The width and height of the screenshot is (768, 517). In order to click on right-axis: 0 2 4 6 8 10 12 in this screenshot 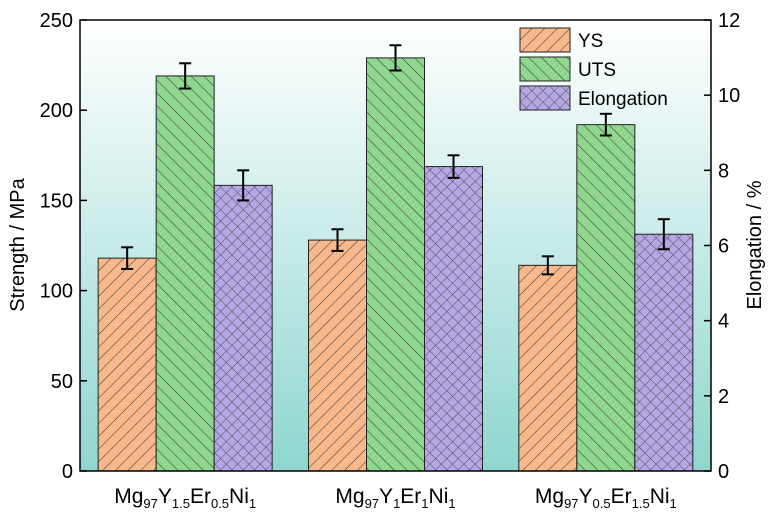, I will do `click(722, 246)`.